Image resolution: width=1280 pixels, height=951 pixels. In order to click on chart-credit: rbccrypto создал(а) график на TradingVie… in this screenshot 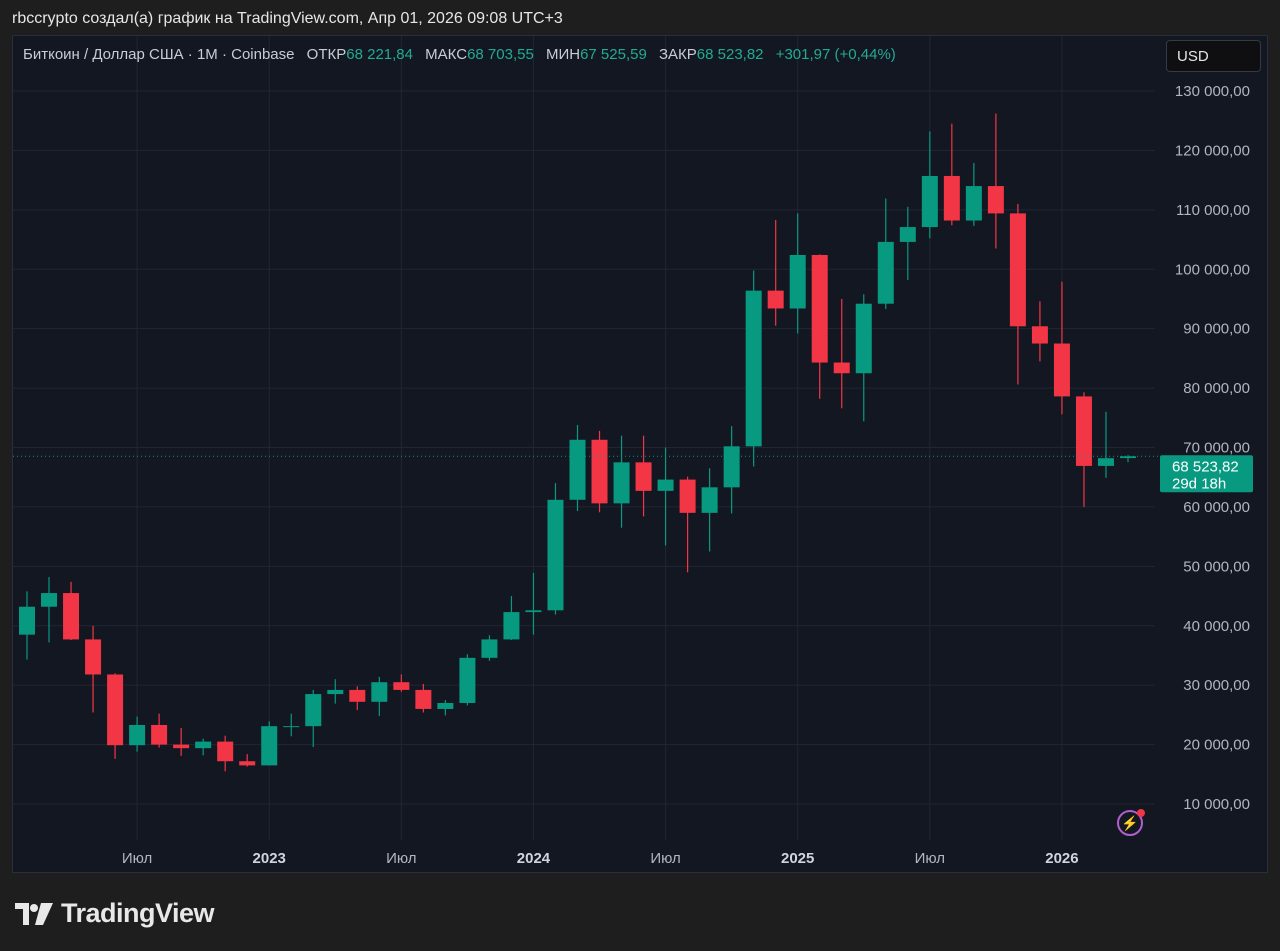, I will do `click(287, 18)`.